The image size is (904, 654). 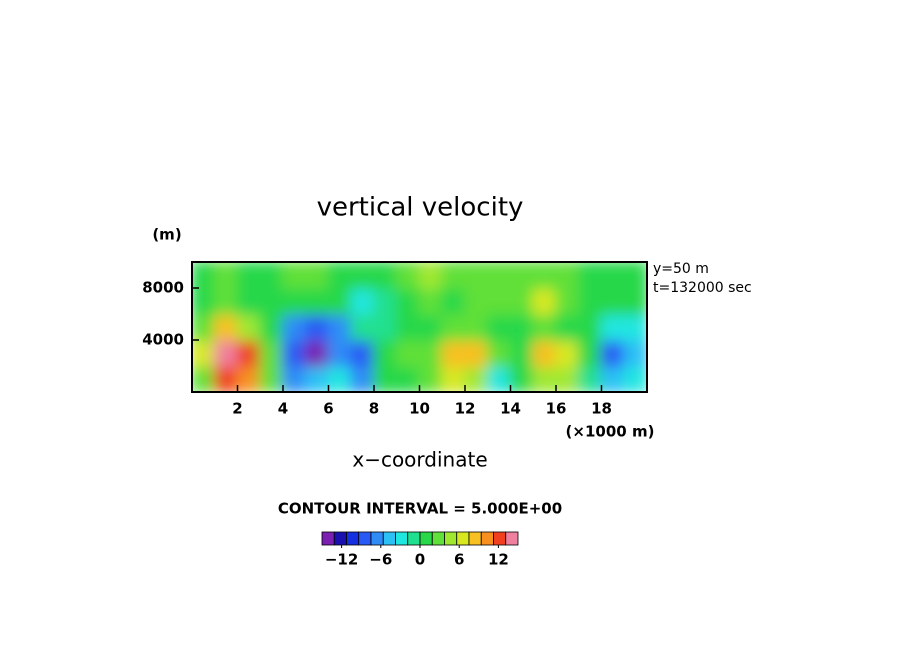 What do you see at coordinates (163, 288) in the screenshot?
I see `y-tick-label: 8000` at bounding box center [163, 288].